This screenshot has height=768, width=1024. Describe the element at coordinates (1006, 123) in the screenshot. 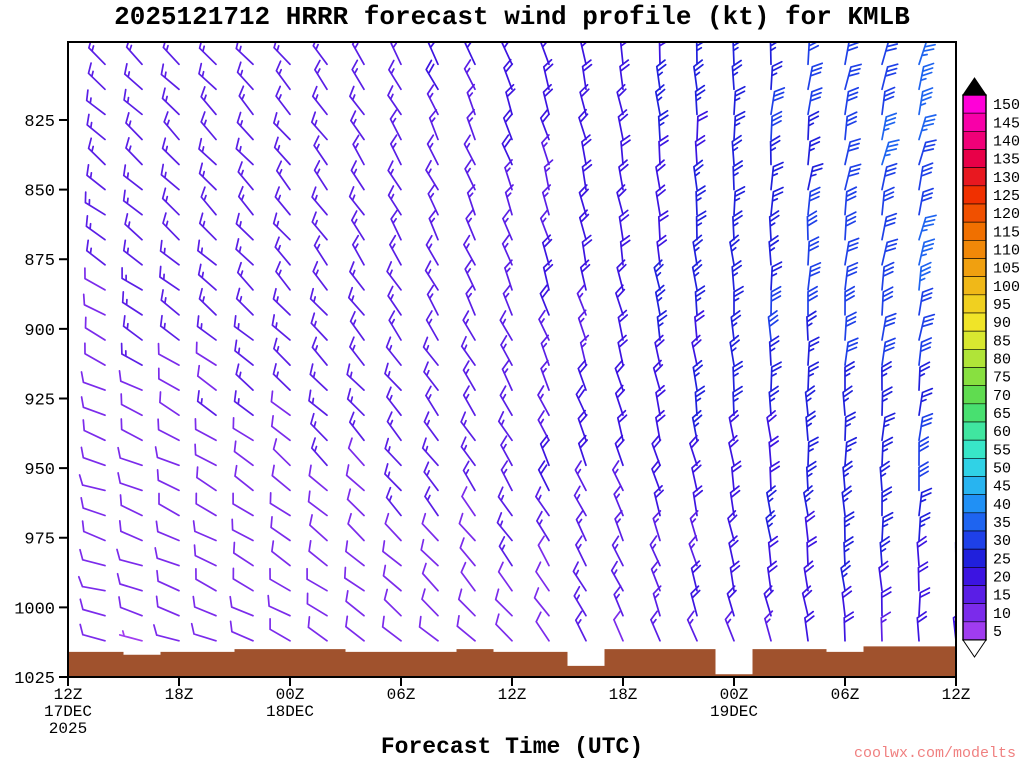

I see `colorbar-tick-label: 145` at that location.